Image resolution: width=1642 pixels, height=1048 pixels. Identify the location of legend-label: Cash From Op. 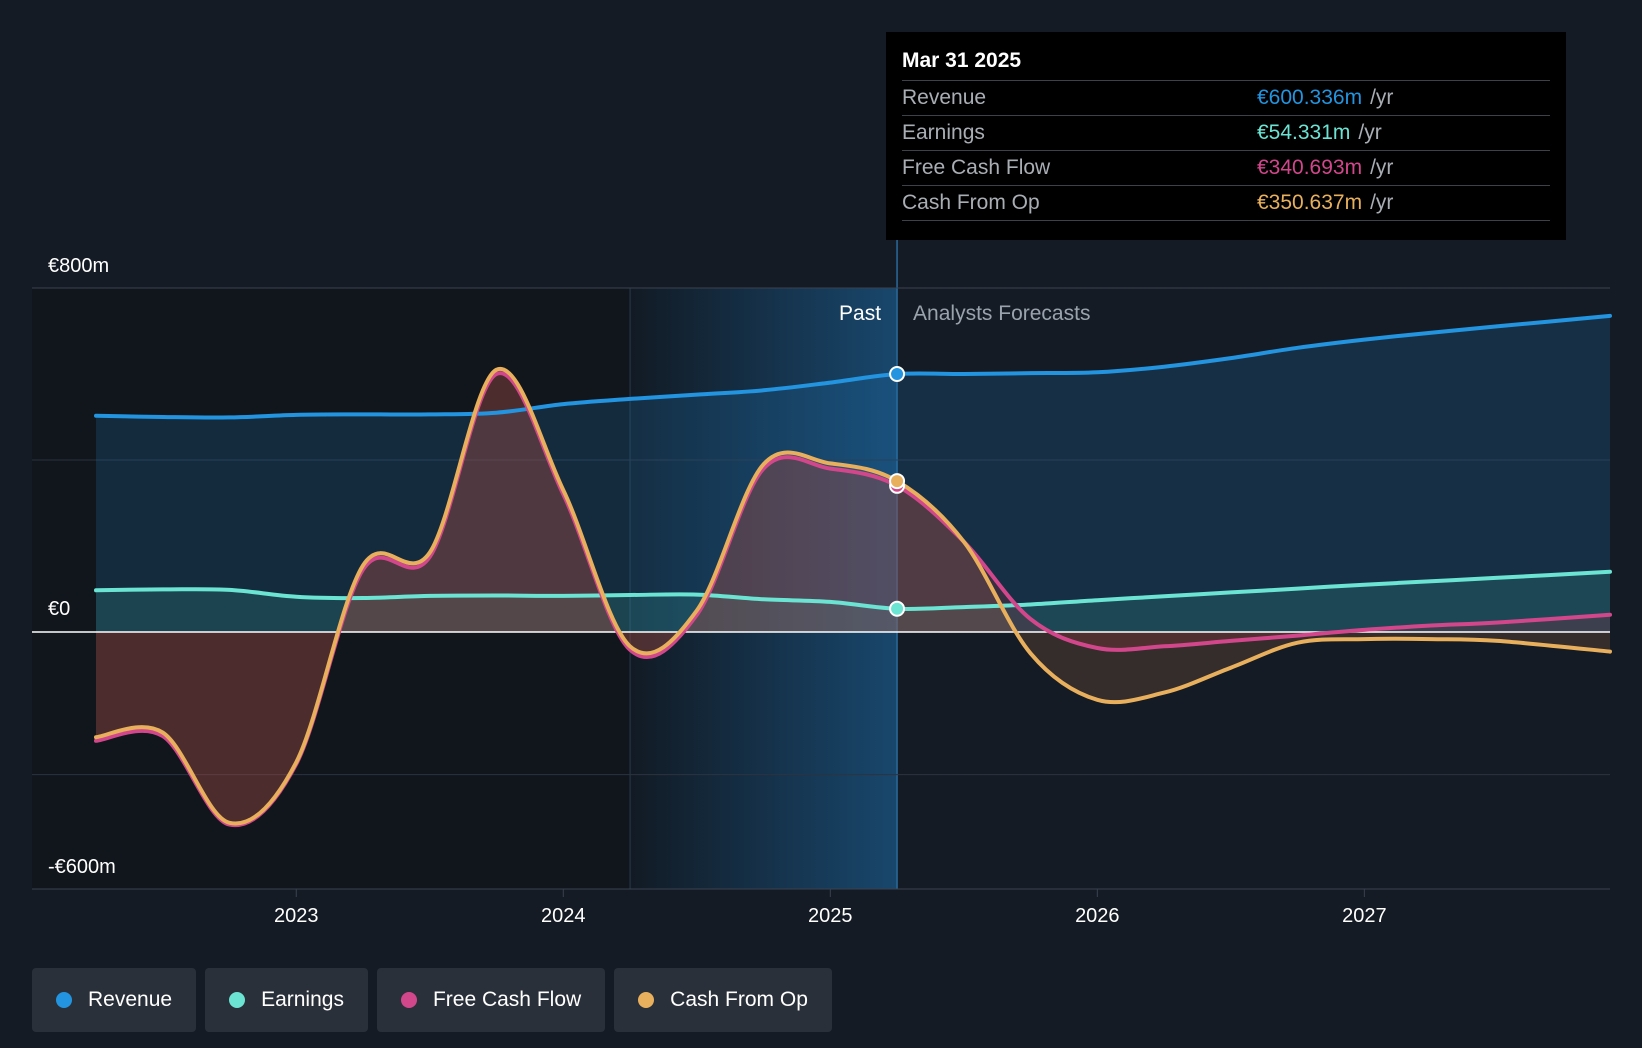
(739, 999).